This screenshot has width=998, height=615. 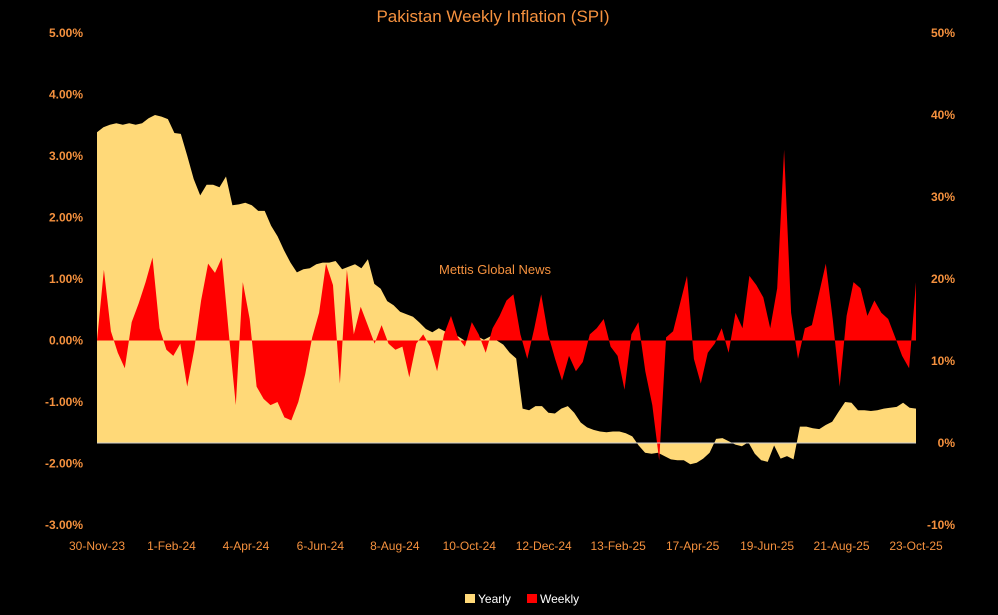 I want to click on right-axis-tick-label: 50%, so click(x=943, y=33).